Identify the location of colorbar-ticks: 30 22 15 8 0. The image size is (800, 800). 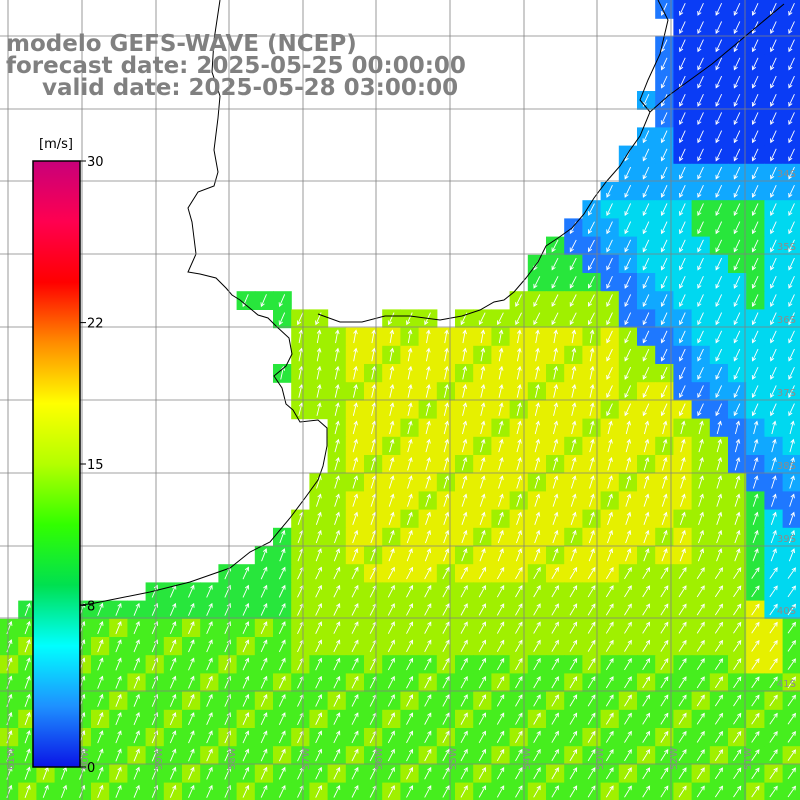
(92, 465).